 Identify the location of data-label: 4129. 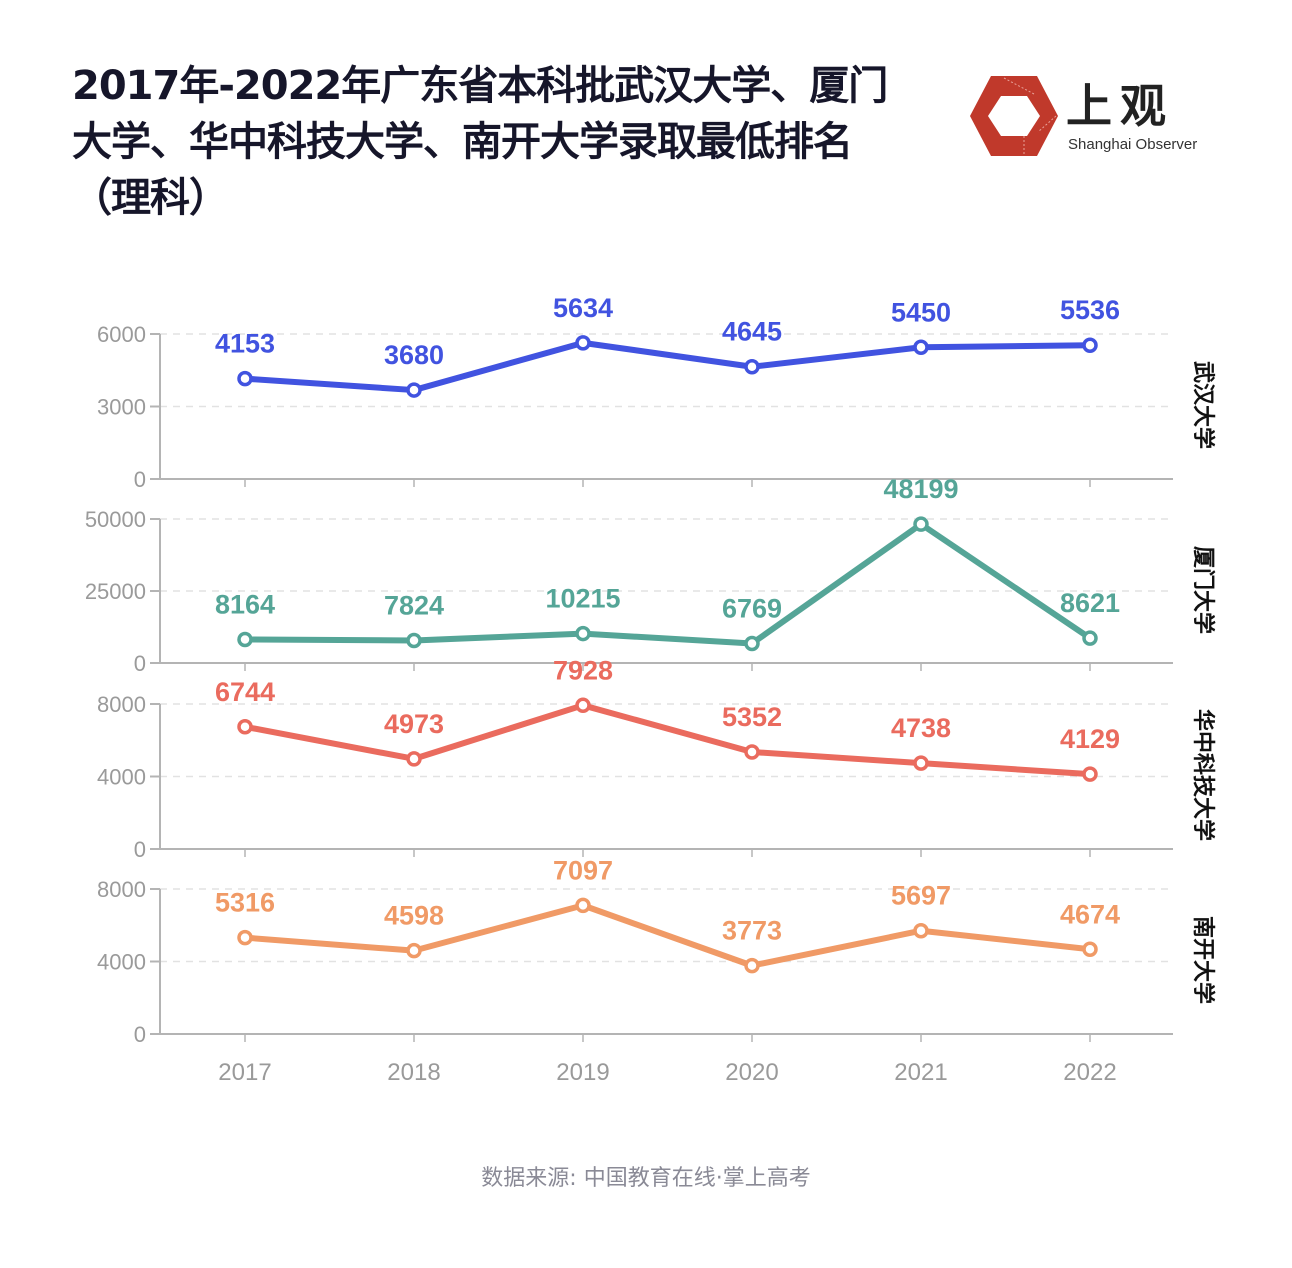
(1090, 739).